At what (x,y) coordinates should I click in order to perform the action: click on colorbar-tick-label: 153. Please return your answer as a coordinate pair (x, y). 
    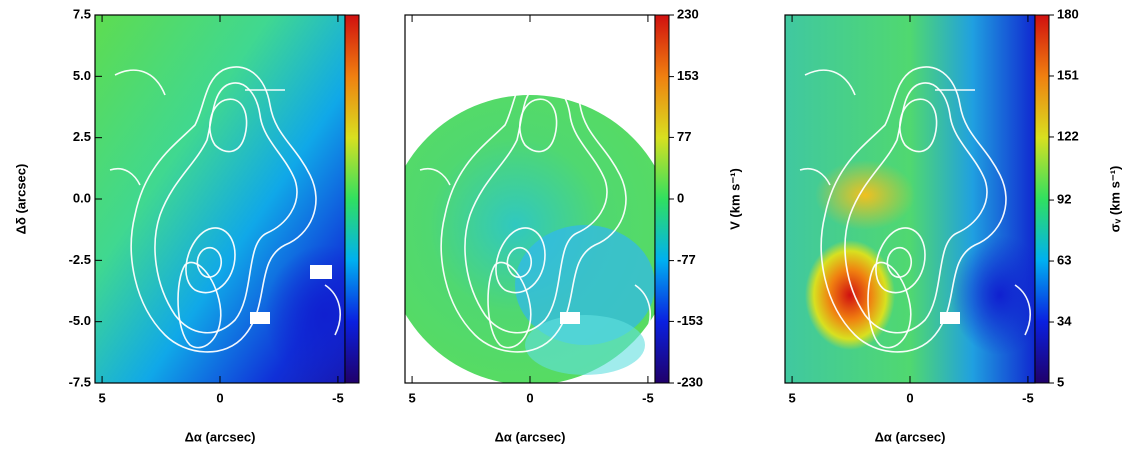
    Looking at the image, I should click on (688, 75).